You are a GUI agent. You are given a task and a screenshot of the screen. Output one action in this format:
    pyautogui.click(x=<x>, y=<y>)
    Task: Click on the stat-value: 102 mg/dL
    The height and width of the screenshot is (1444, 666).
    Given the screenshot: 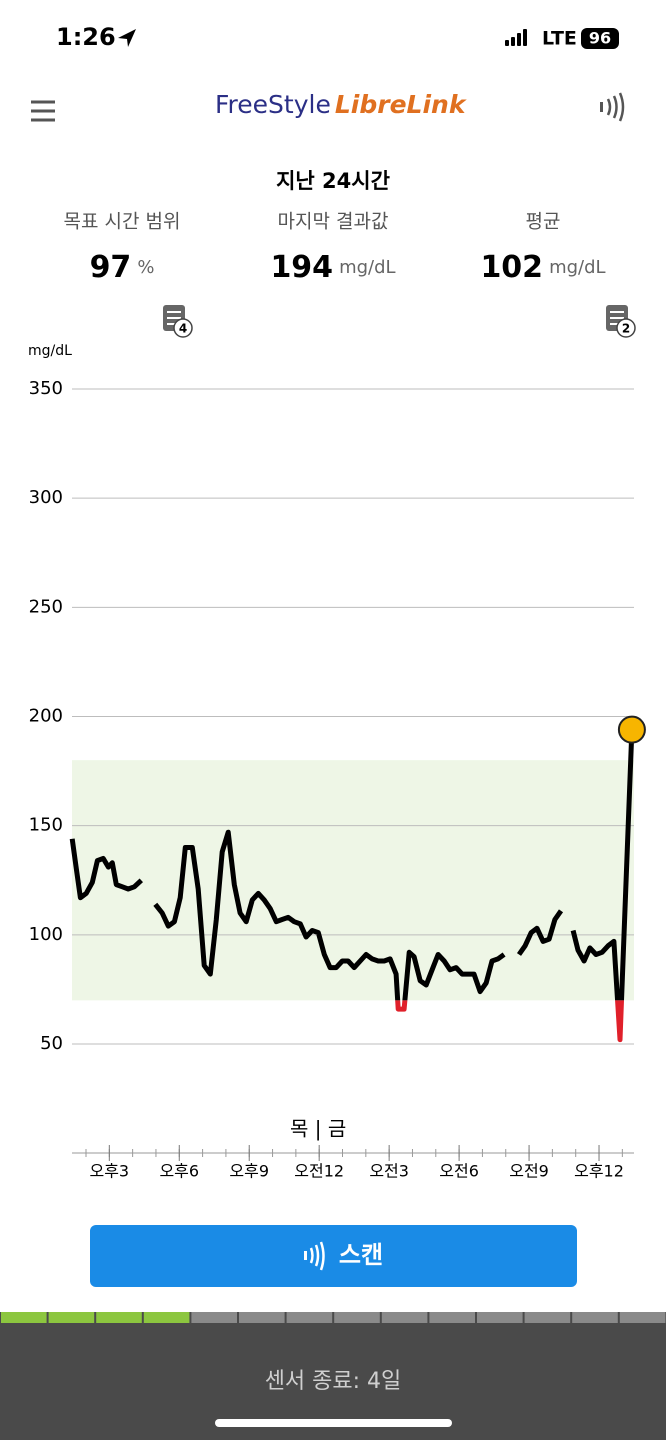 What is the action you would take?
    pyautogui.click(x=542, y=267)
    